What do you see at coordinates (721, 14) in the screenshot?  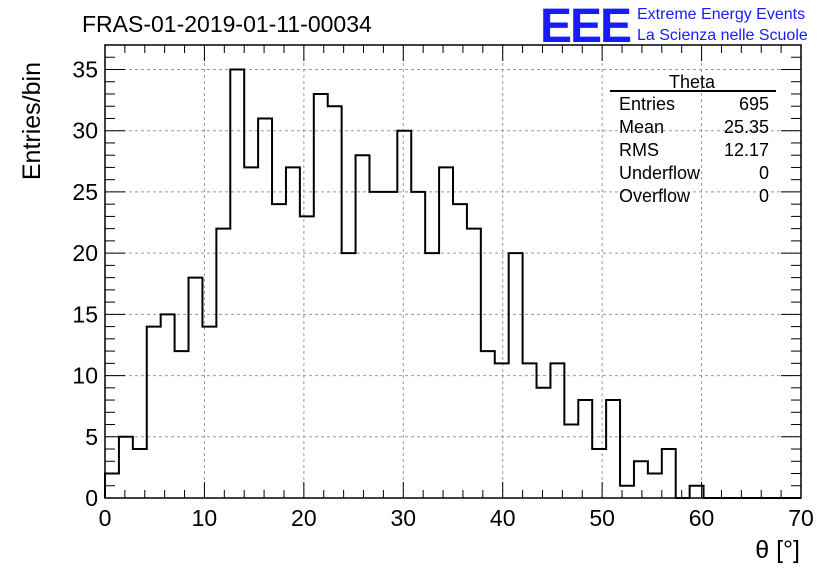 I see `logo-line-1: Extreme Energy Events` at bounding box center [721, 14].